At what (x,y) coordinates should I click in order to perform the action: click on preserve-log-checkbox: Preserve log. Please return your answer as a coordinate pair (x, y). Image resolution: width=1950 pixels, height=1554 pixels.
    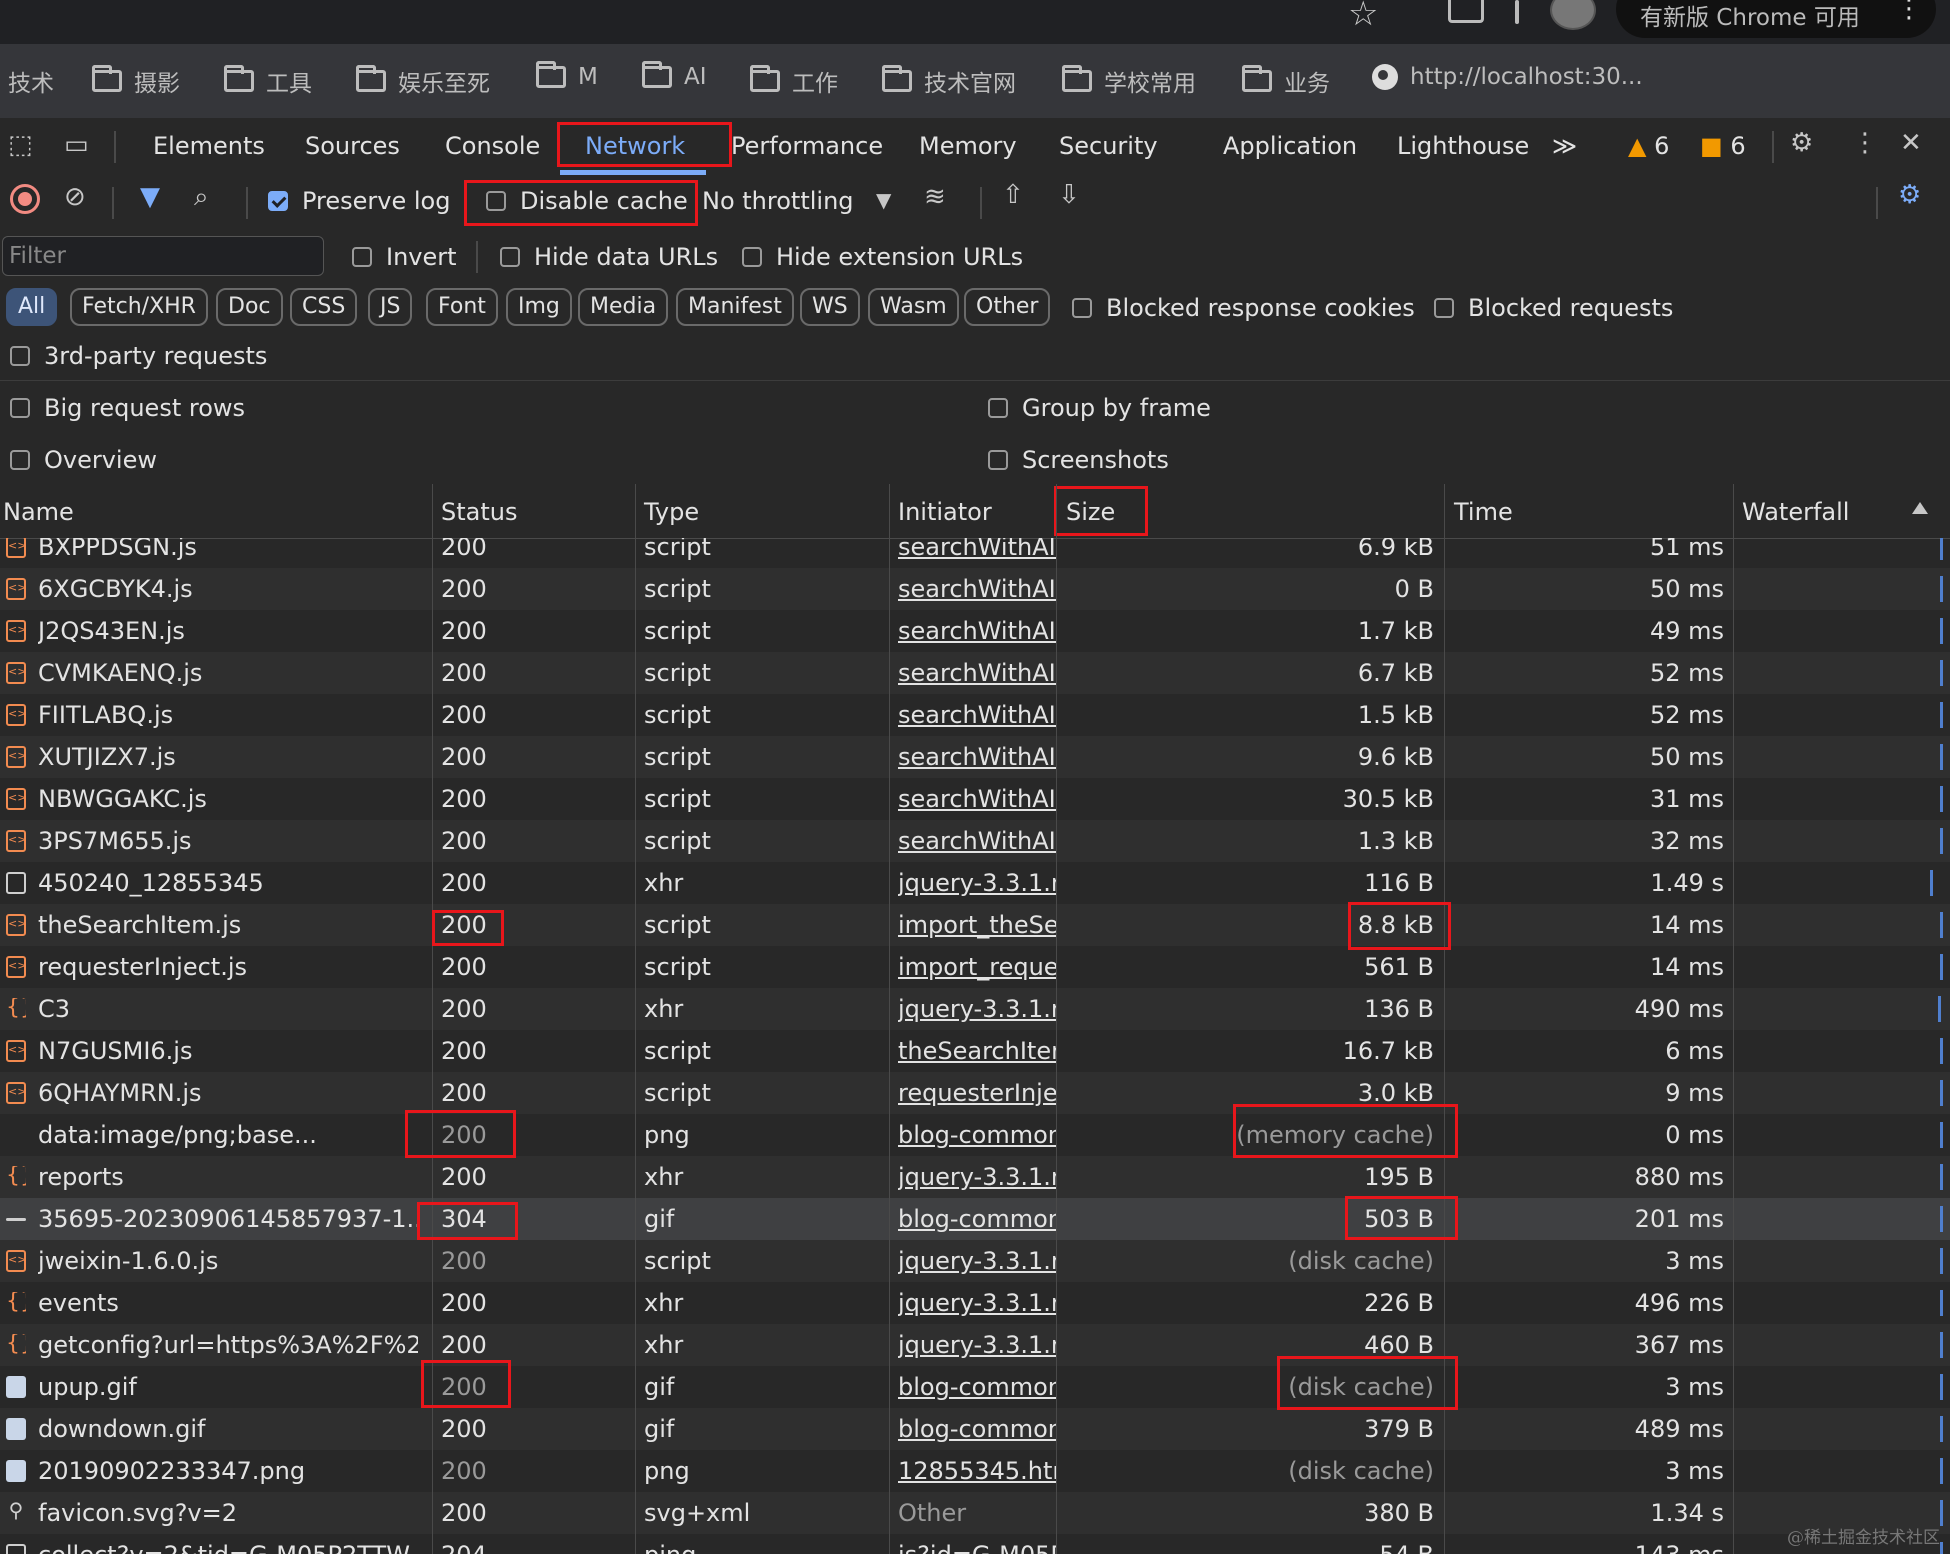
    Looking at the image, I should click on (359, 201).